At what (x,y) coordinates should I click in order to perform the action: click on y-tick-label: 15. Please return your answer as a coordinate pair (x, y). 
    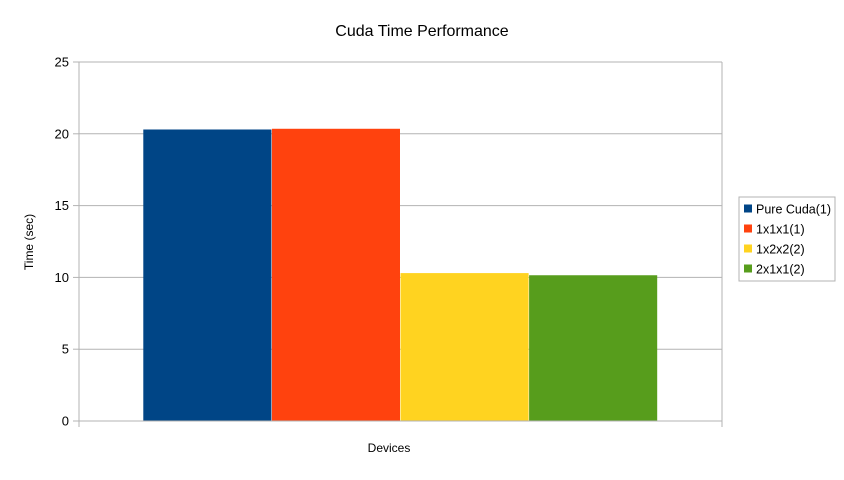
    Looking at the image, I should click on (62, 205).